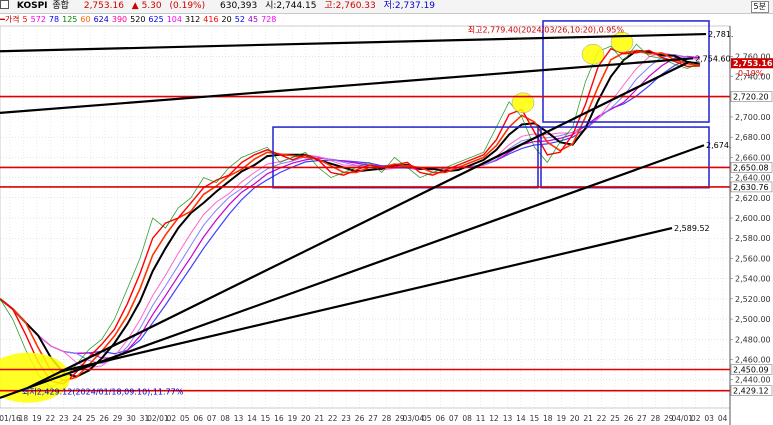 The height and width of the screenshot is (425, 773). Describe the element at coordinates (239, 6) in the screenshot. I see `volume: 630,393` at that location.